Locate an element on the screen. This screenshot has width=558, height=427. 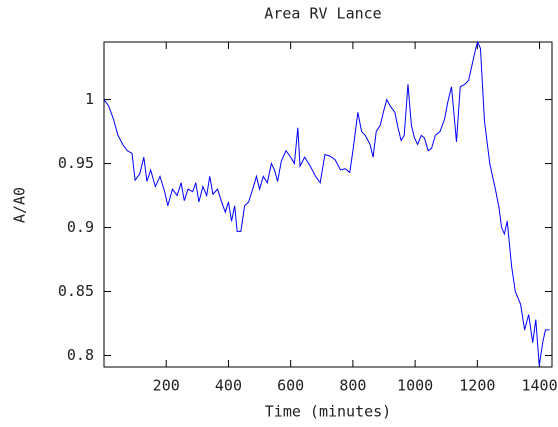
x-axis-label: Time (minutes) is located at coordinates (328, 412).